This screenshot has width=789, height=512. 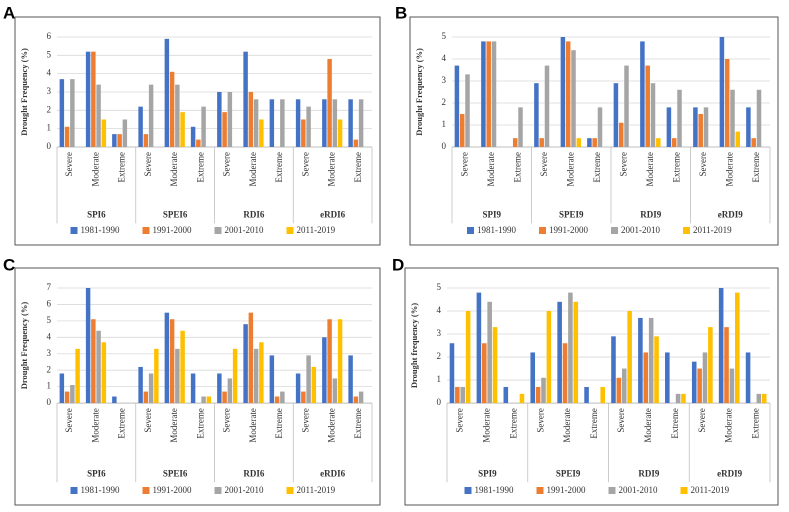 I want to click on group-label: SPEI9, so click(x=568, y=473).